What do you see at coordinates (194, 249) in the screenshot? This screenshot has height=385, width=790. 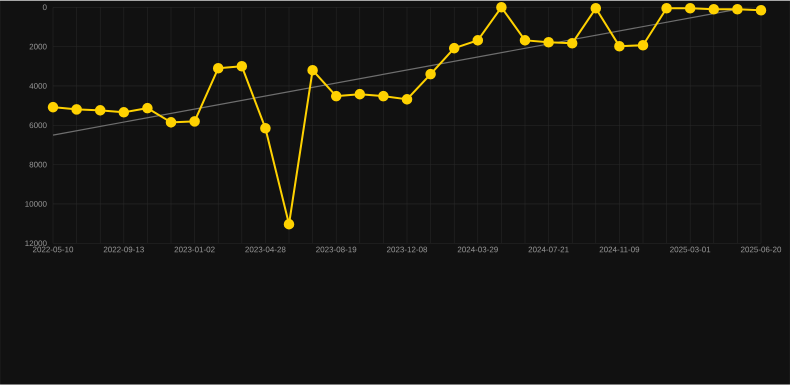 I see `x-tick-label: 2023-01-02` at bounding box center [194, 249].